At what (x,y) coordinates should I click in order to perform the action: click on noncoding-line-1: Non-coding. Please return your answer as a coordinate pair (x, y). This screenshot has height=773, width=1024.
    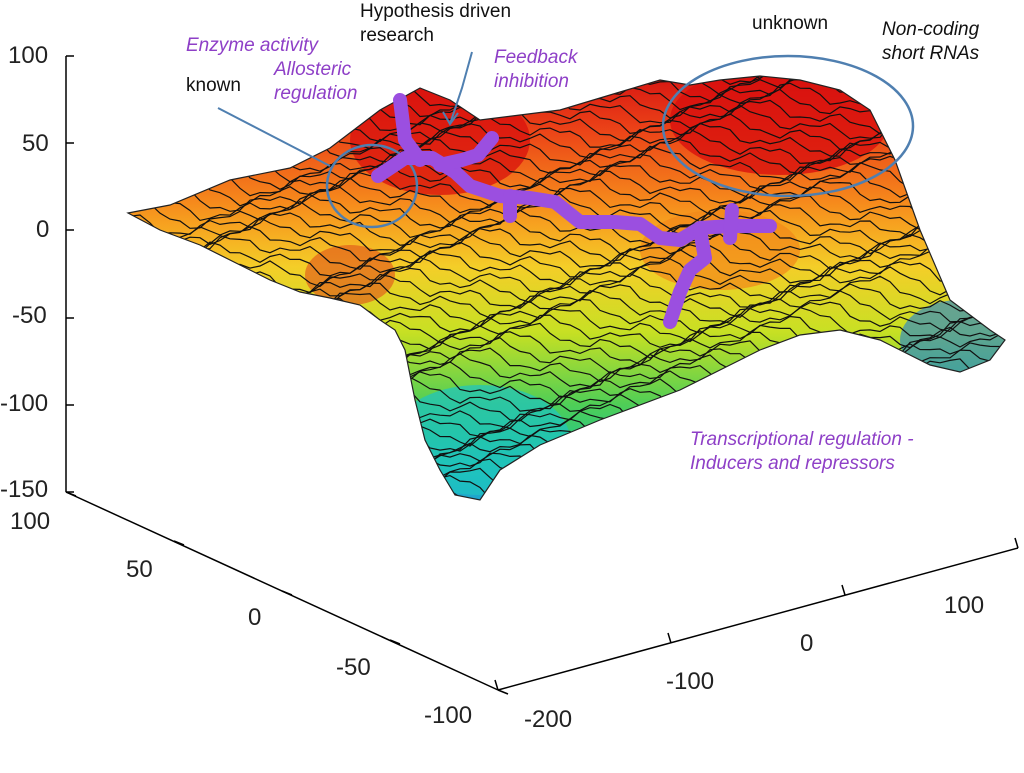
    Looking at the image, I should click on (931, 29).